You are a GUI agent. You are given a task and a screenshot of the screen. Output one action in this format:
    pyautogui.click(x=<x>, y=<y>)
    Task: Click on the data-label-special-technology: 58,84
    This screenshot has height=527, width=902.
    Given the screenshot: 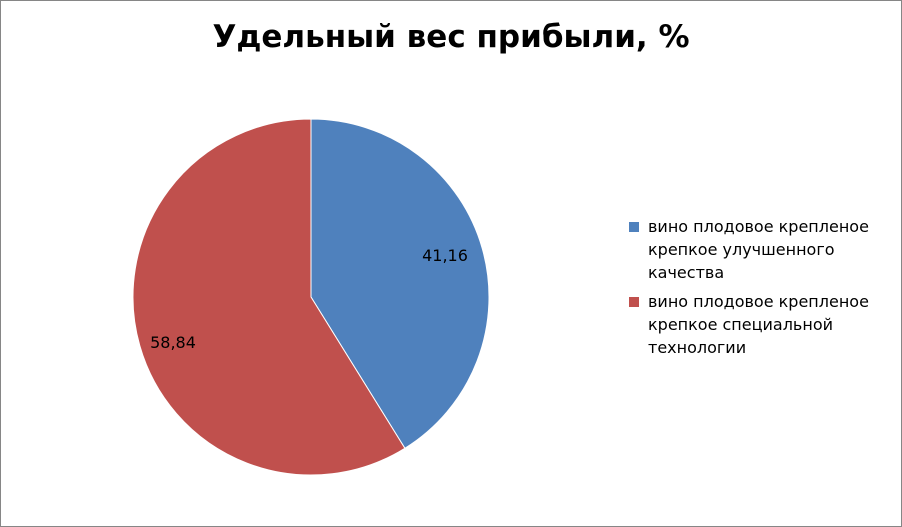 What is the action you would take?
    pyautogui.click(x=173, y=342)
    